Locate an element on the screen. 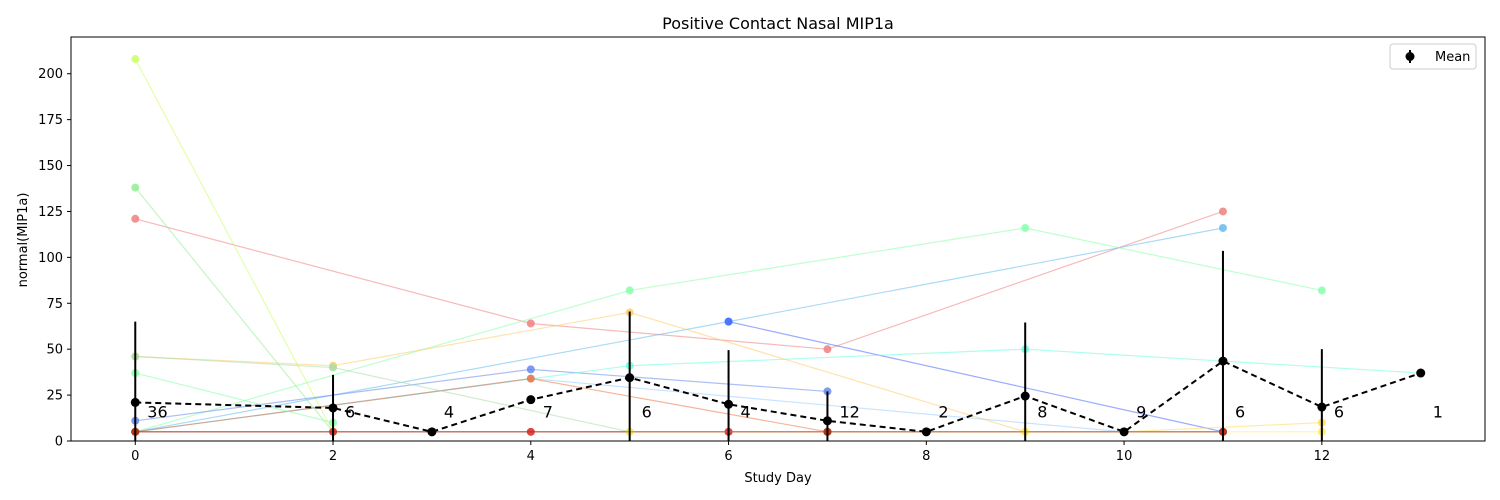 Image resolution: width=1500 pixels, height=500 pixels. count-label: 2 is located at coordinates (943, 411).